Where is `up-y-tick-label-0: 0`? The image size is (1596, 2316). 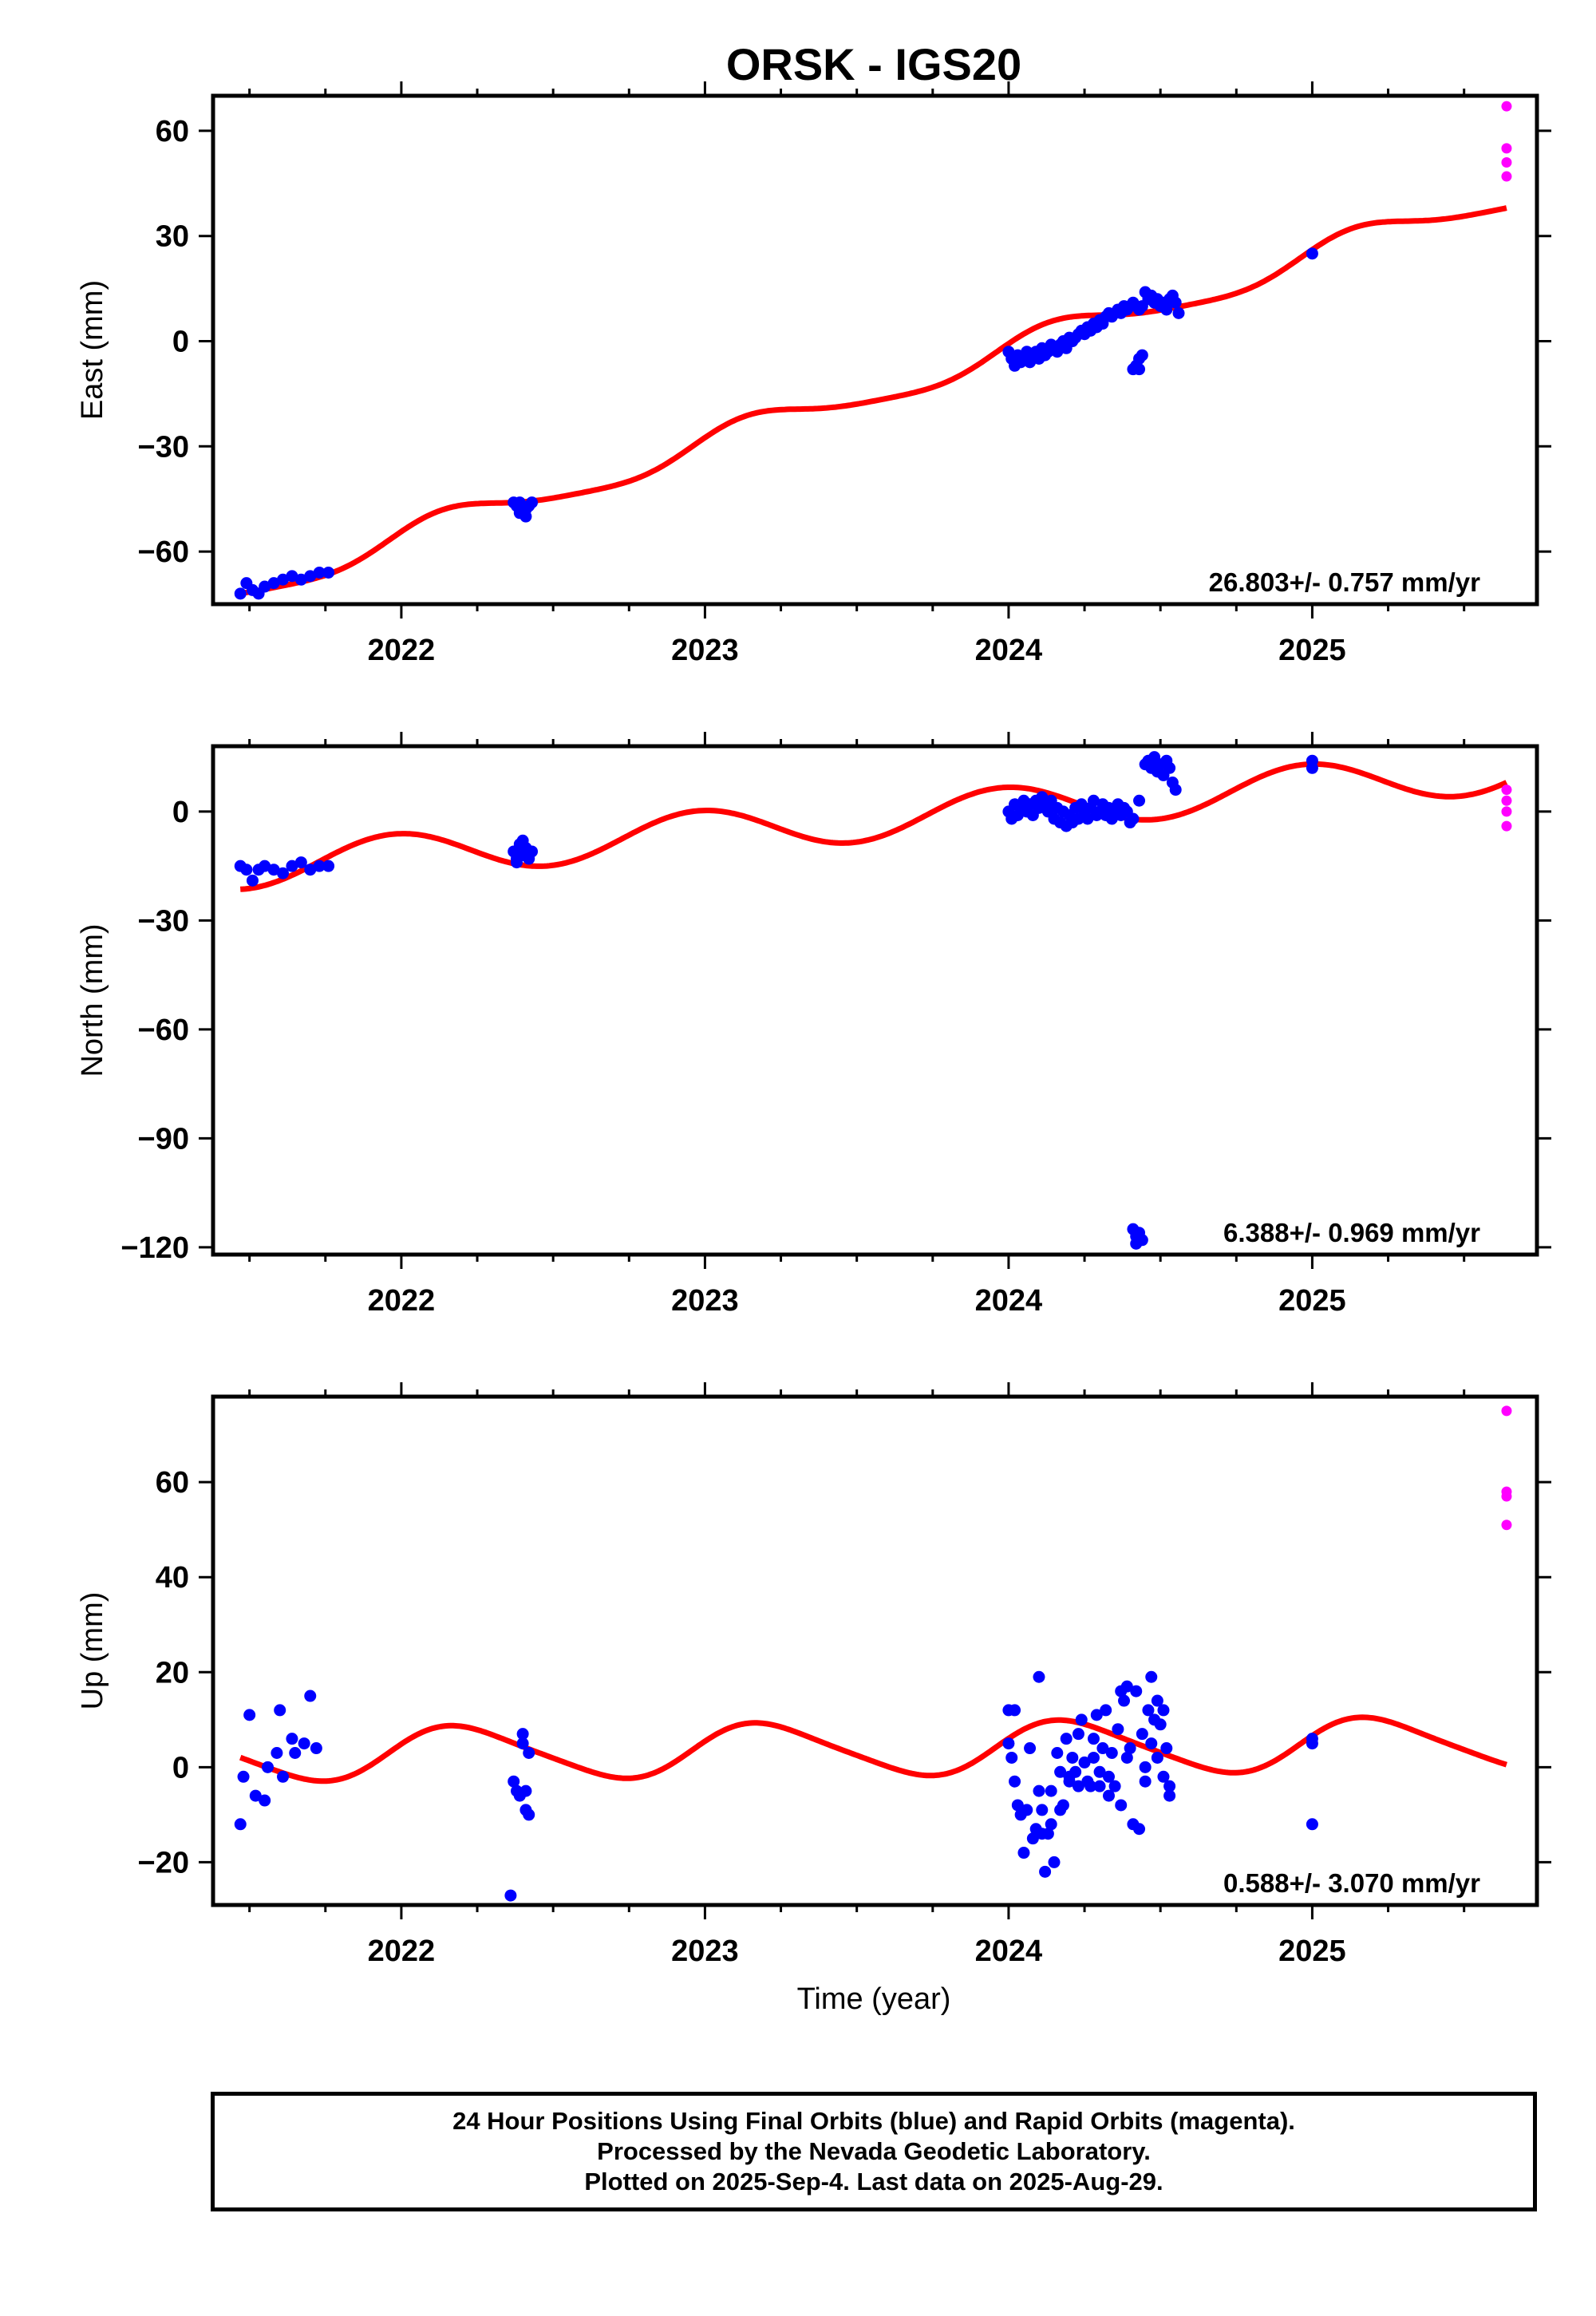 up-y-tick-label-0: 0 is located at coordinates (180, 1767).